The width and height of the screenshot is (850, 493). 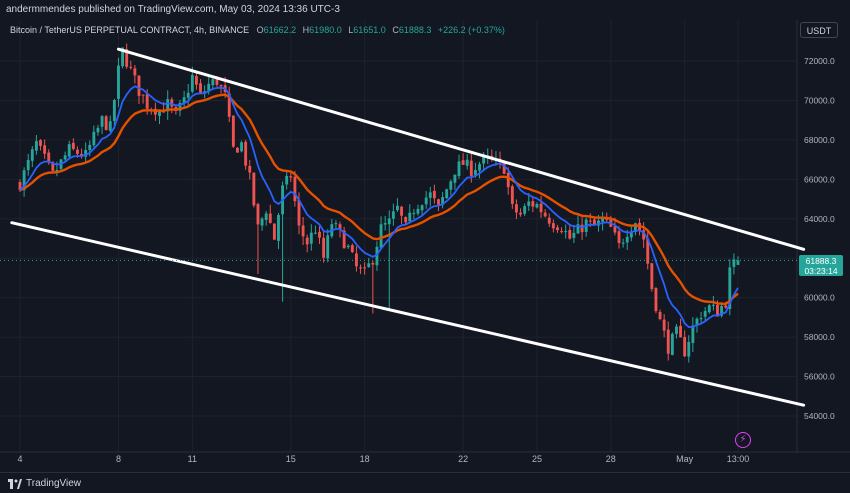 What do you see at coordinates (291, 459) in the screenshot?
I see `x-tick-label: 15` at bounding box center [291, 459].